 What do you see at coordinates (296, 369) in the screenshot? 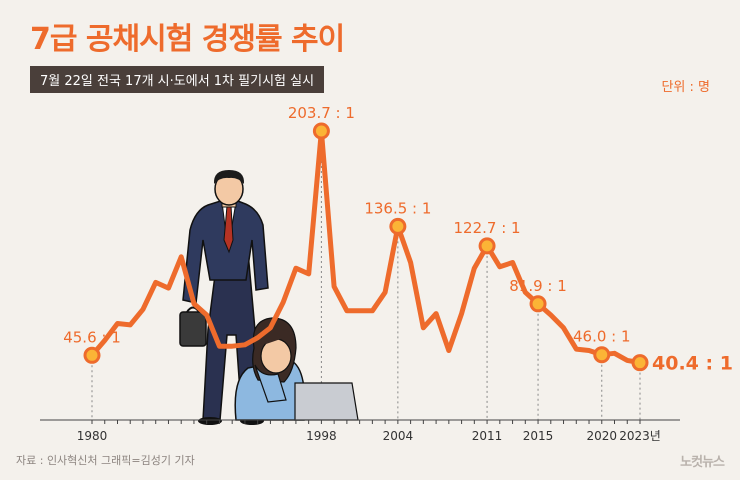
I see `woman-illustration` at bounding box center [296, 369].